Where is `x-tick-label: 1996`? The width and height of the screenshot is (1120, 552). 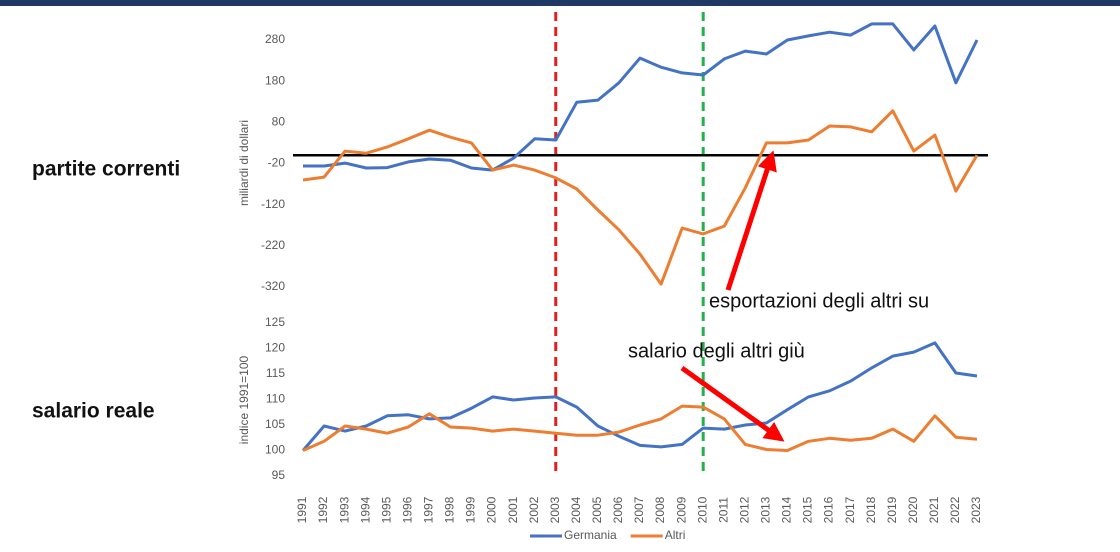 x-tick-label: 1996 is located at coordinates (407, 509).